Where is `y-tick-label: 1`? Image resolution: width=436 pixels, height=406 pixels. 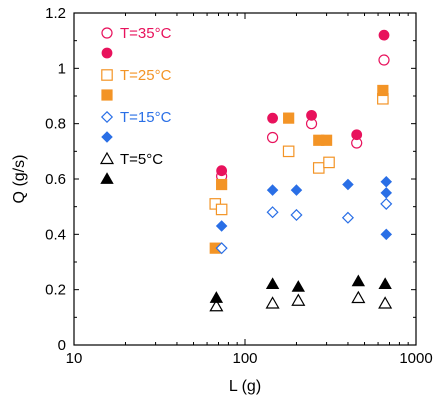
y-tick-label: 1 is located at coordinates (62, 68).